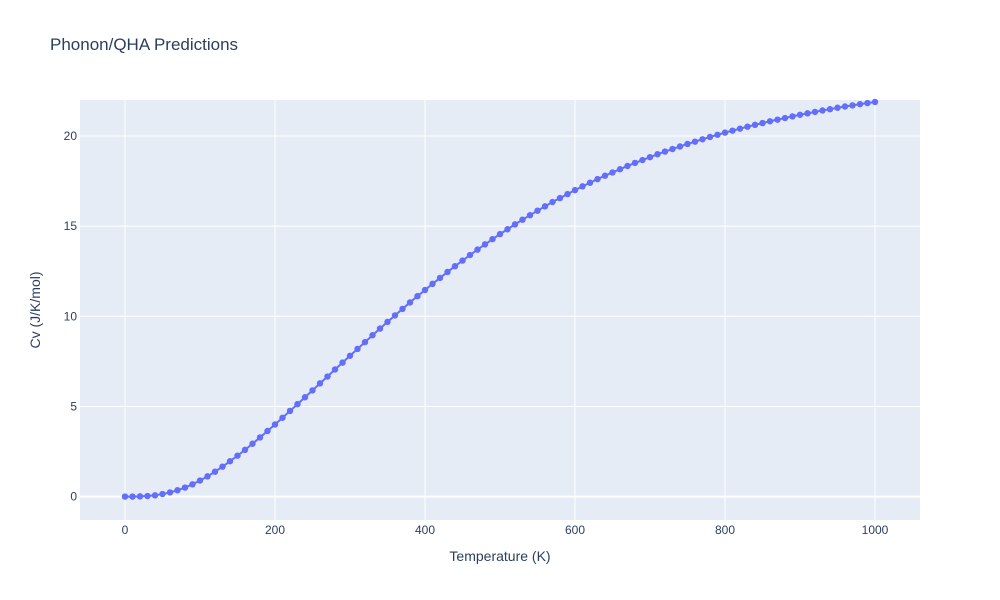 The image size is (1000, 600). I want to click on y-tick-labels: 0 5 10 15 20, so click(71, 316).